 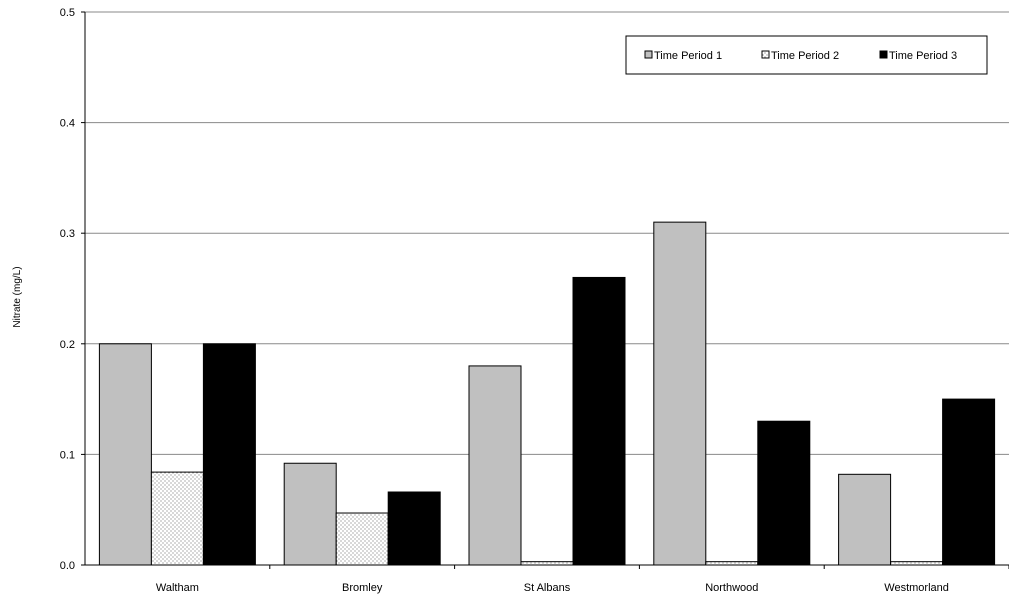 I want to click on y-tick-label: 0.1, so click(x=67, y=455).